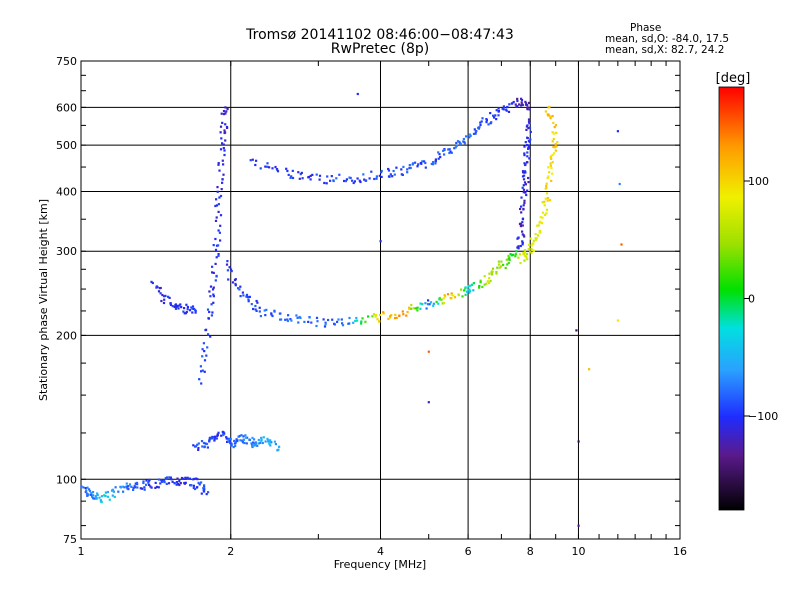  What do you see at coordinates (758, 181) in the screenshot?
I see `colorbar-tick-label: 100` at bounding box center [758, 181].